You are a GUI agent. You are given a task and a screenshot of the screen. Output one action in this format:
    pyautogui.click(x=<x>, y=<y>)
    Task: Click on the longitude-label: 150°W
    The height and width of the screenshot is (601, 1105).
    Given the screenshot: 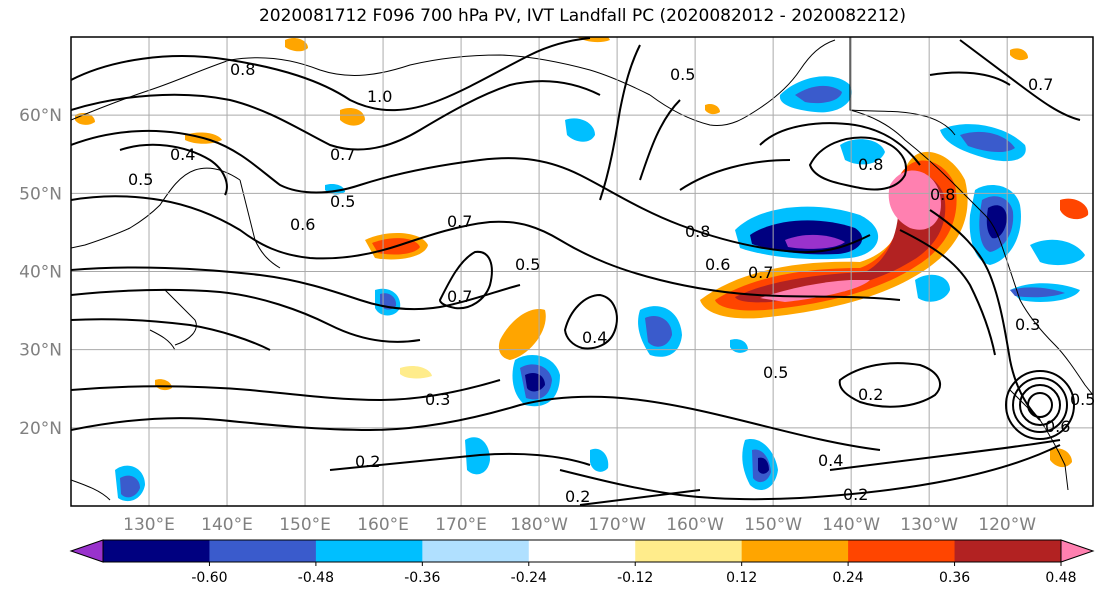 What is the action you would take?
    pyautogui.click(x=773, y=525)
    